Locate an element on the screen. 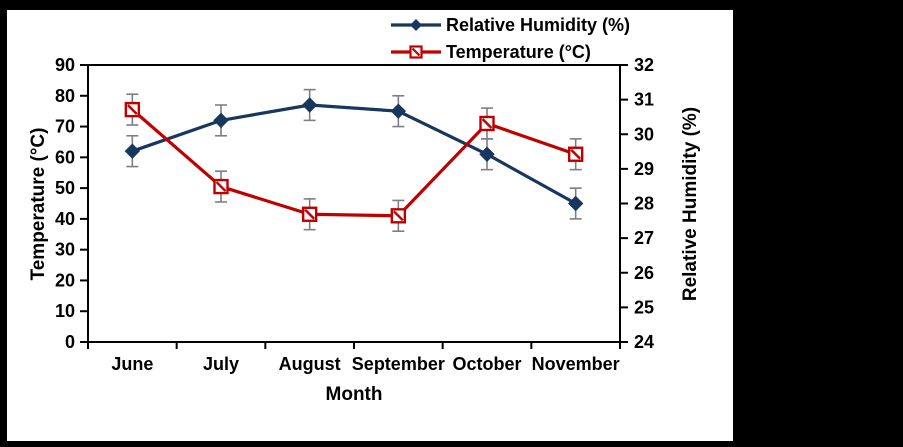 The image size is (903, 447). left-axis-tick-label: 60 is located at coordinates (65, 157).